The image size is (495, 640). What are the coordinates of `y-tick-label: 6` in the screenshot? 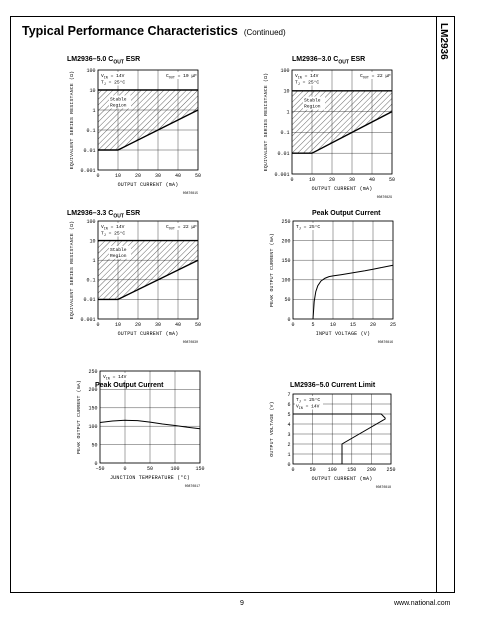 It's located at (288, 405).